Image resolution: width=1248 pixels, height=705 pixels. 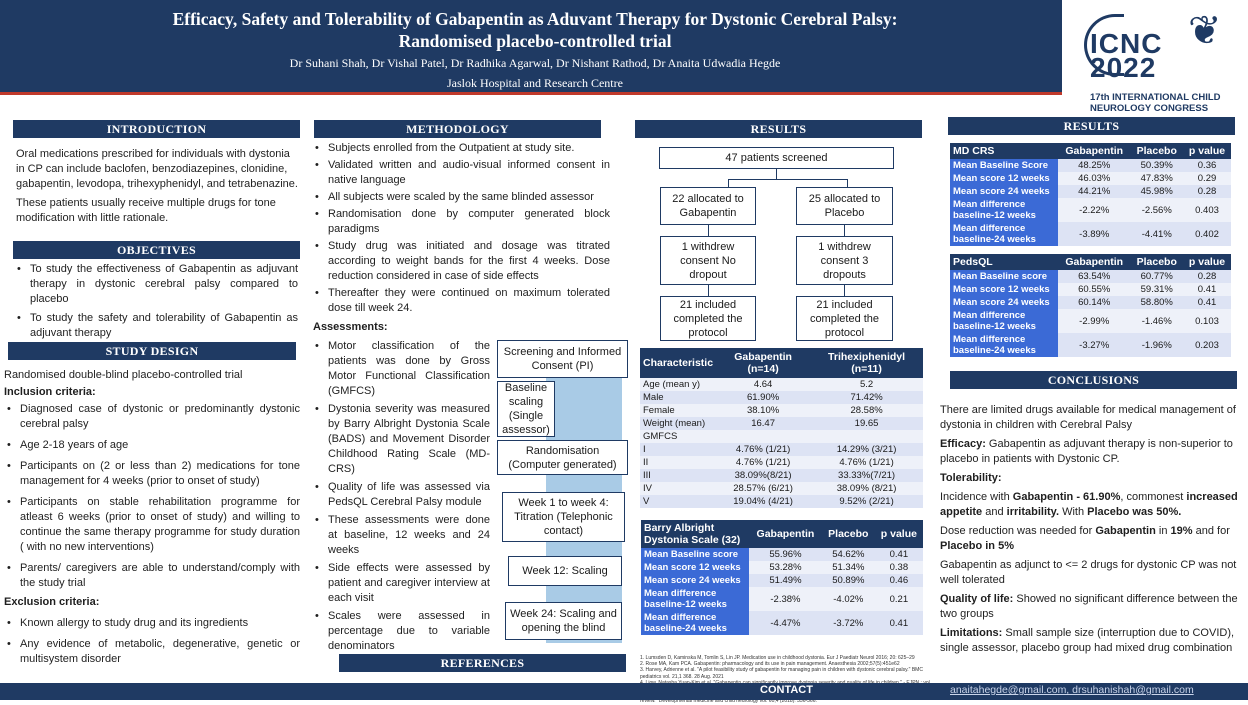 I want to click on table-cell: -1.46%, so click(x=1157, y=321).